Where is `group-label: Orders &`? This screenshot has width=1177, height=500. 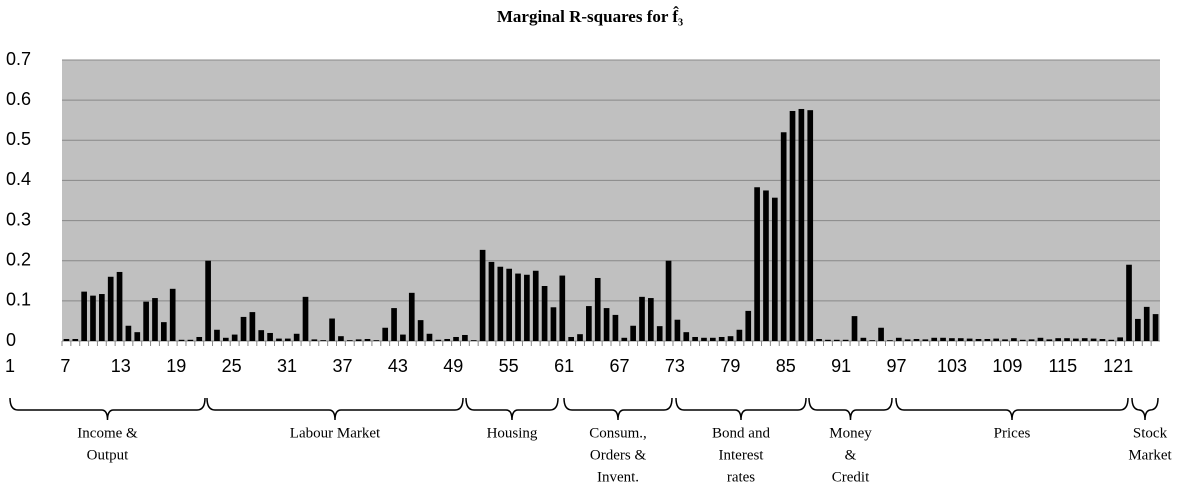
group-label: Orders & is located at coordinates (618, 455).